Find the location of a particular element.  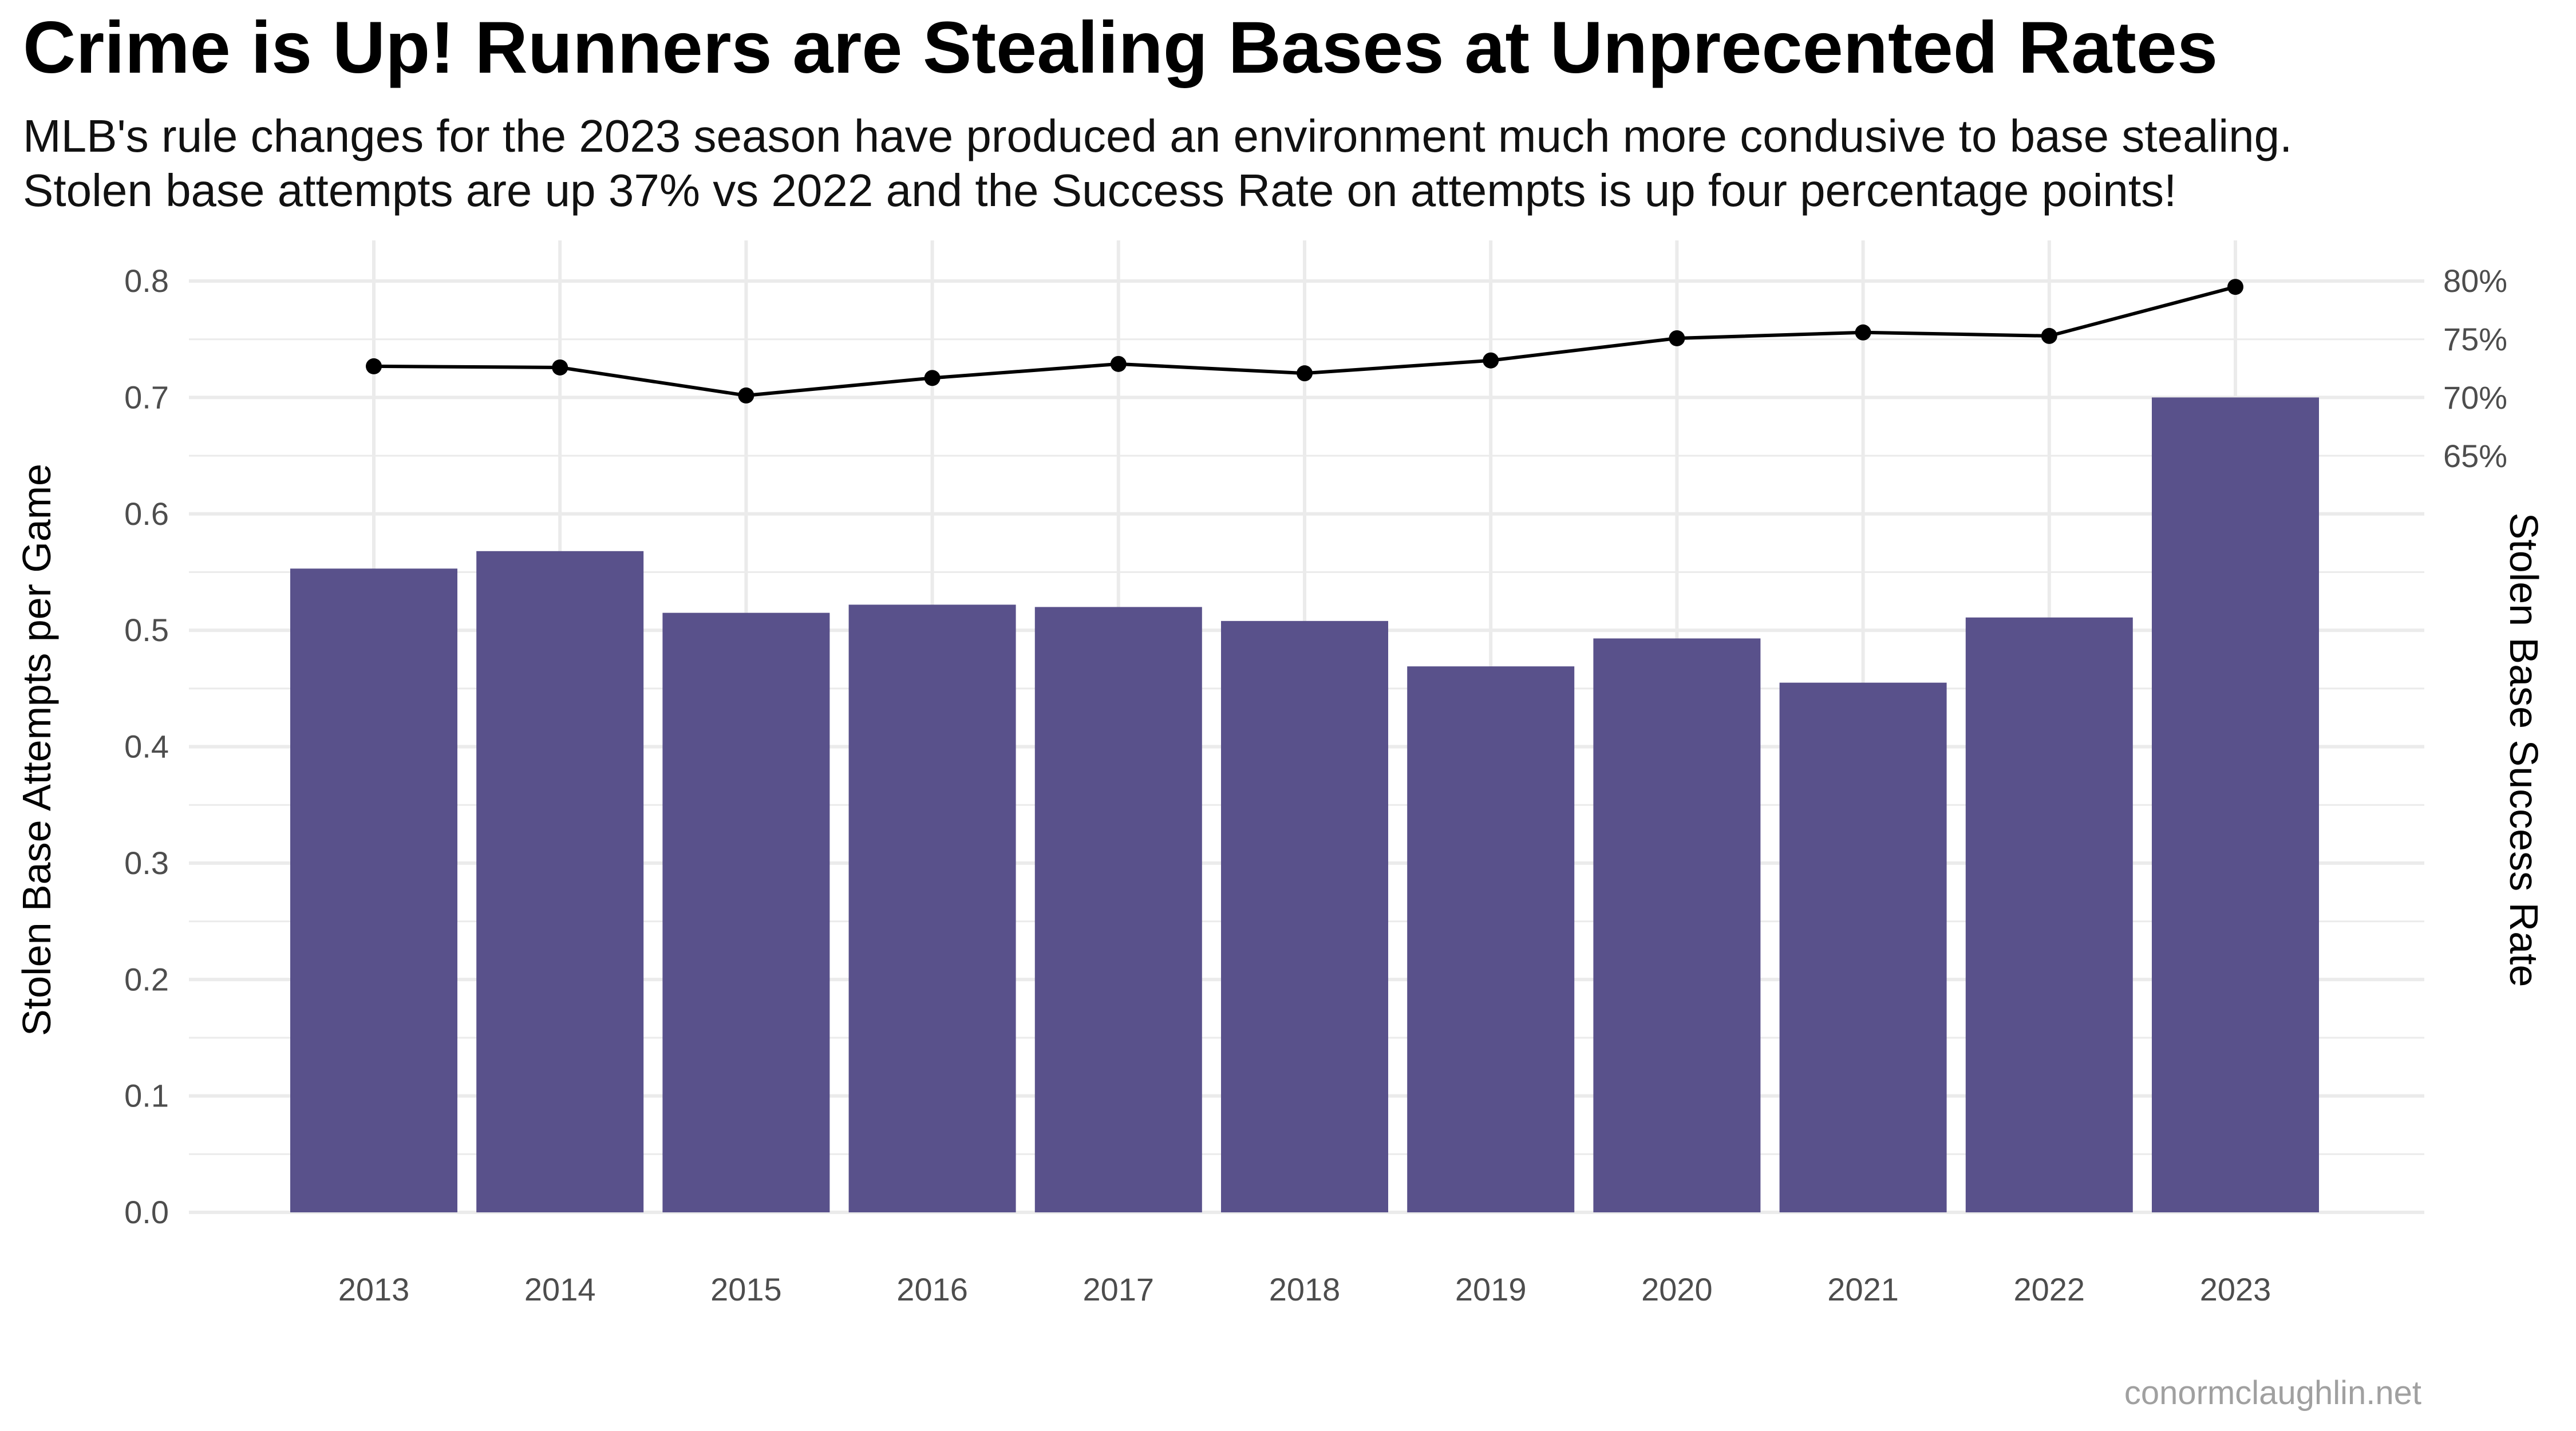

y-tick-label: 0.8 is located at coordinates (146, 281).